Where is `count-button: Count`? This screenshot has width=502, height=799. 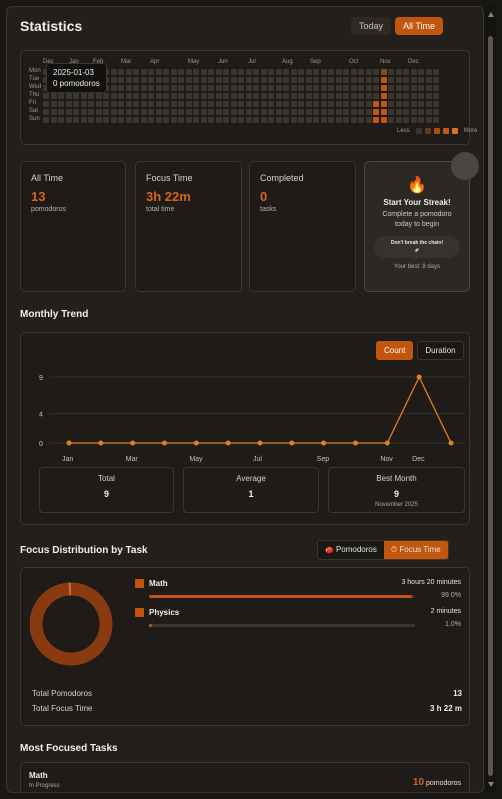
count-button: Count is located at coordinates (395, 350).